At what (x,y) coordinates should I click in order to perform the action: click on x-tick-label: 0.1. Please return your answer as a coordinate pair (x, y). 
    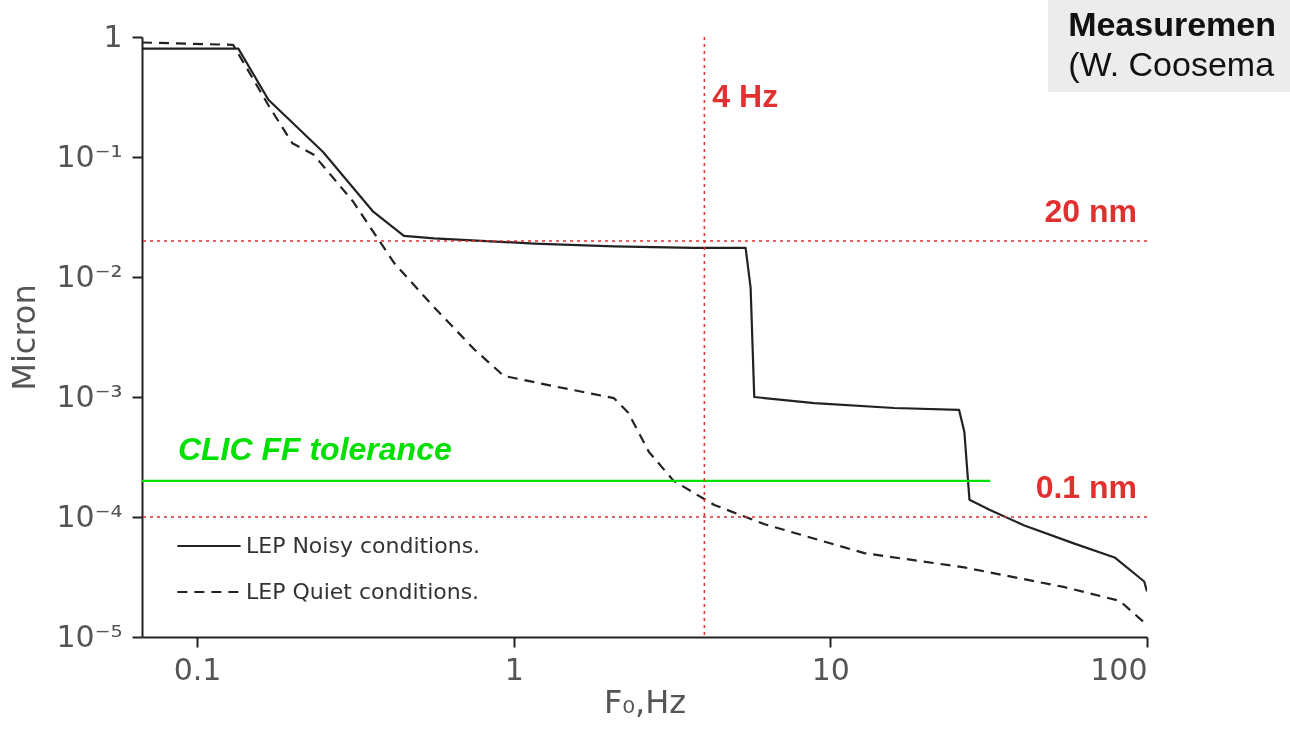
    Looking at the image, I should click on (197, 669).